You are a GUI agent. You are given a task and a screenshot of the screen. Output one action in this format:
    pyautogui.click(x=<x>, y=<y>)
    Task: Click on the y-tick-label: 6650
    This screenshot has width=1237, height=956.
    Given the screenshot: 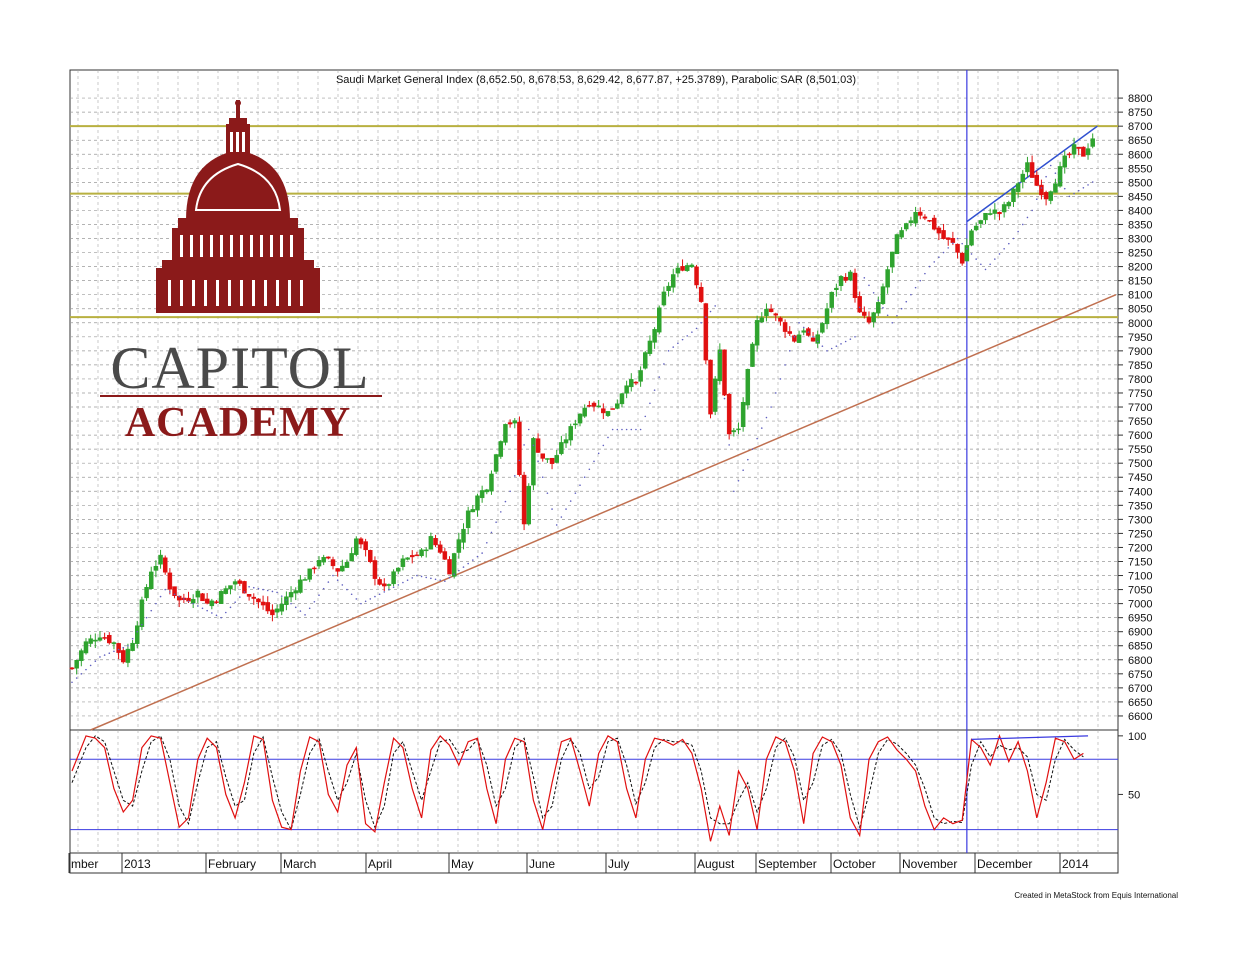 What is the action you would take?
    pyautogui.click(x=1140, y=703)
    